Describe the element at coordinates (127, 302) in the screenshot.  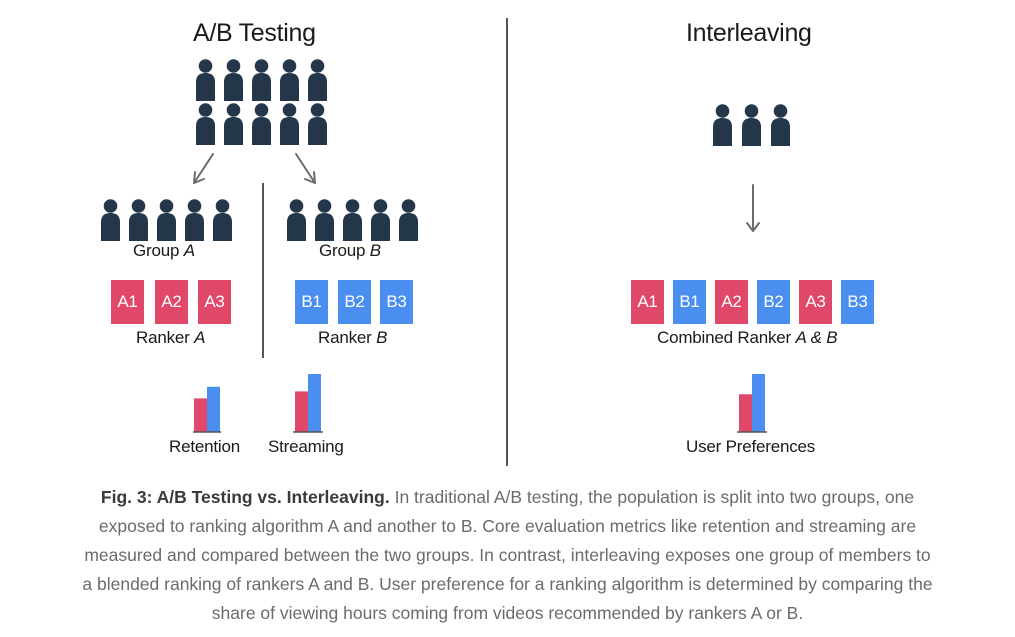
I see `tile-a1: A1` at that location.